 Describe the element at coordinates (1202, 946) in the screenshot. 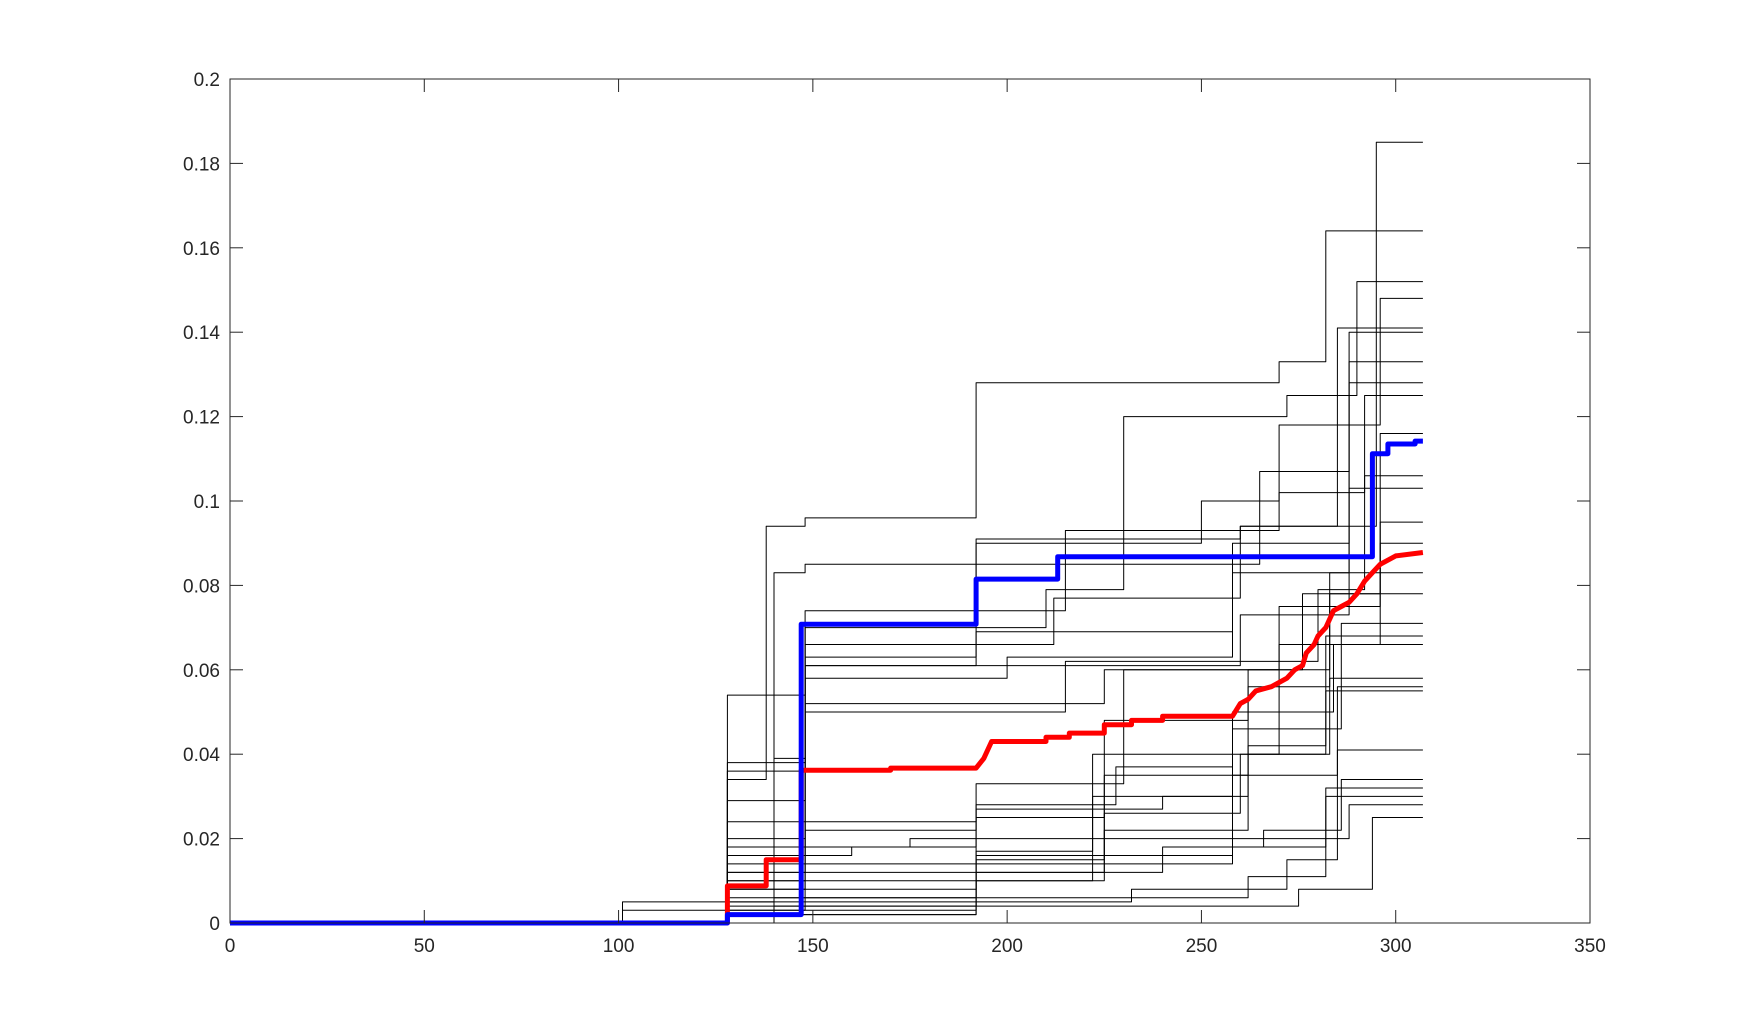

I see `x-tick-label: 250` at that location.